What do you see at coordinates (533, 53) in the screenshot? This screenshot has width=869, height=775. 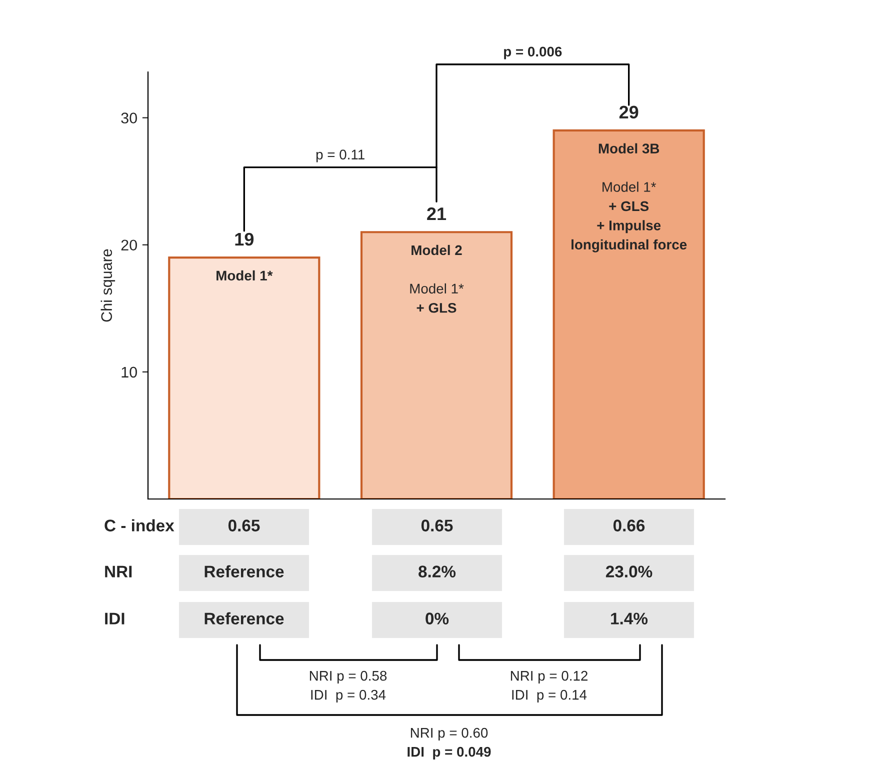 I see `text: p = 0.006` at bounding box center [533, 53].